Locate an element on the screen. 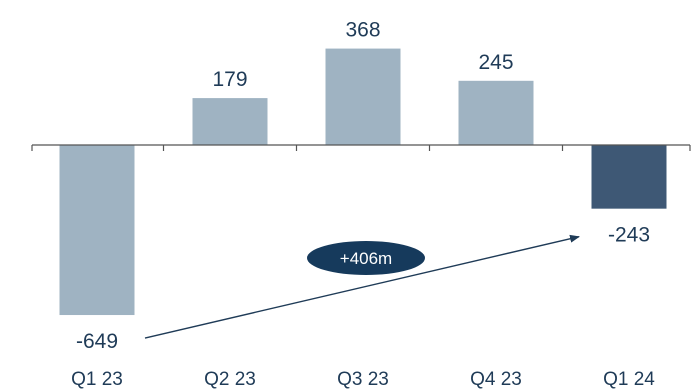 This screenshot has height=391, width=698. category-label-4: Q1 24 is located at coordinates (629, 379).